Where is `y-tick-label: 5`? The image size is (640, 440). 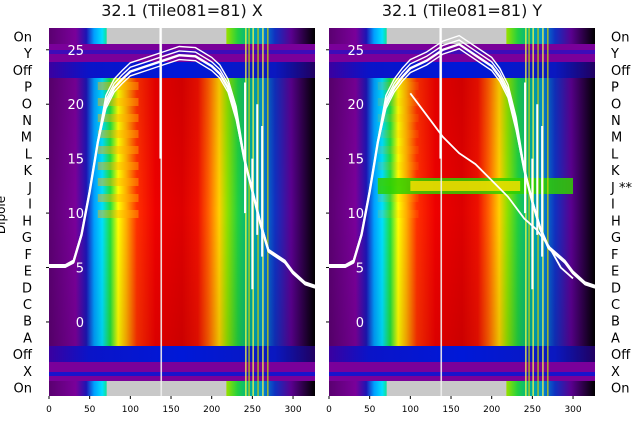 y-tick-label: 5 is located at coordinates (80, 269).